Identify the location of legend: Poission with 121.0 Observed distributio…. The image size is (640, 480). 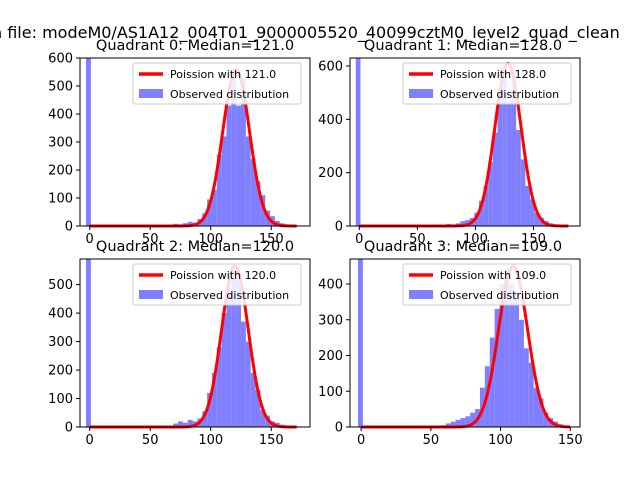
(217, 83).